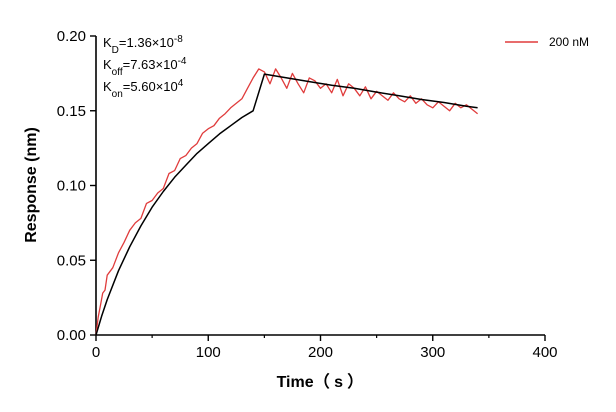 The height and width of the screenshot is (412, 616). I want to click on x-tick-label: 100, so click(208, 352).